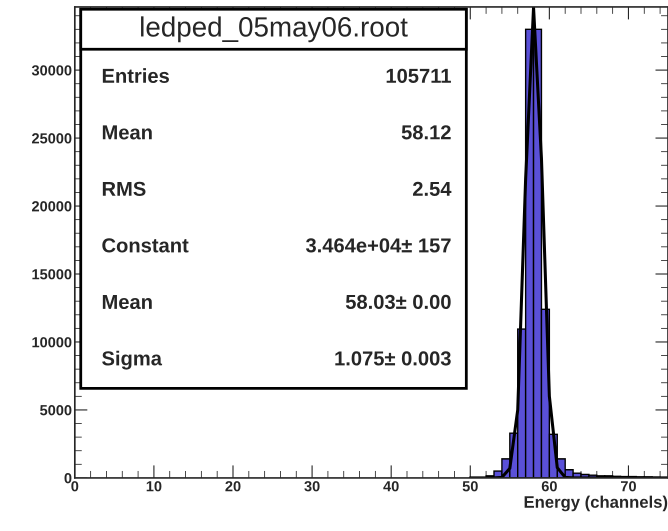  Describe the element at coordinates (52, 206) in the screenshot. I see `y-tick-label: 20000` at that location.